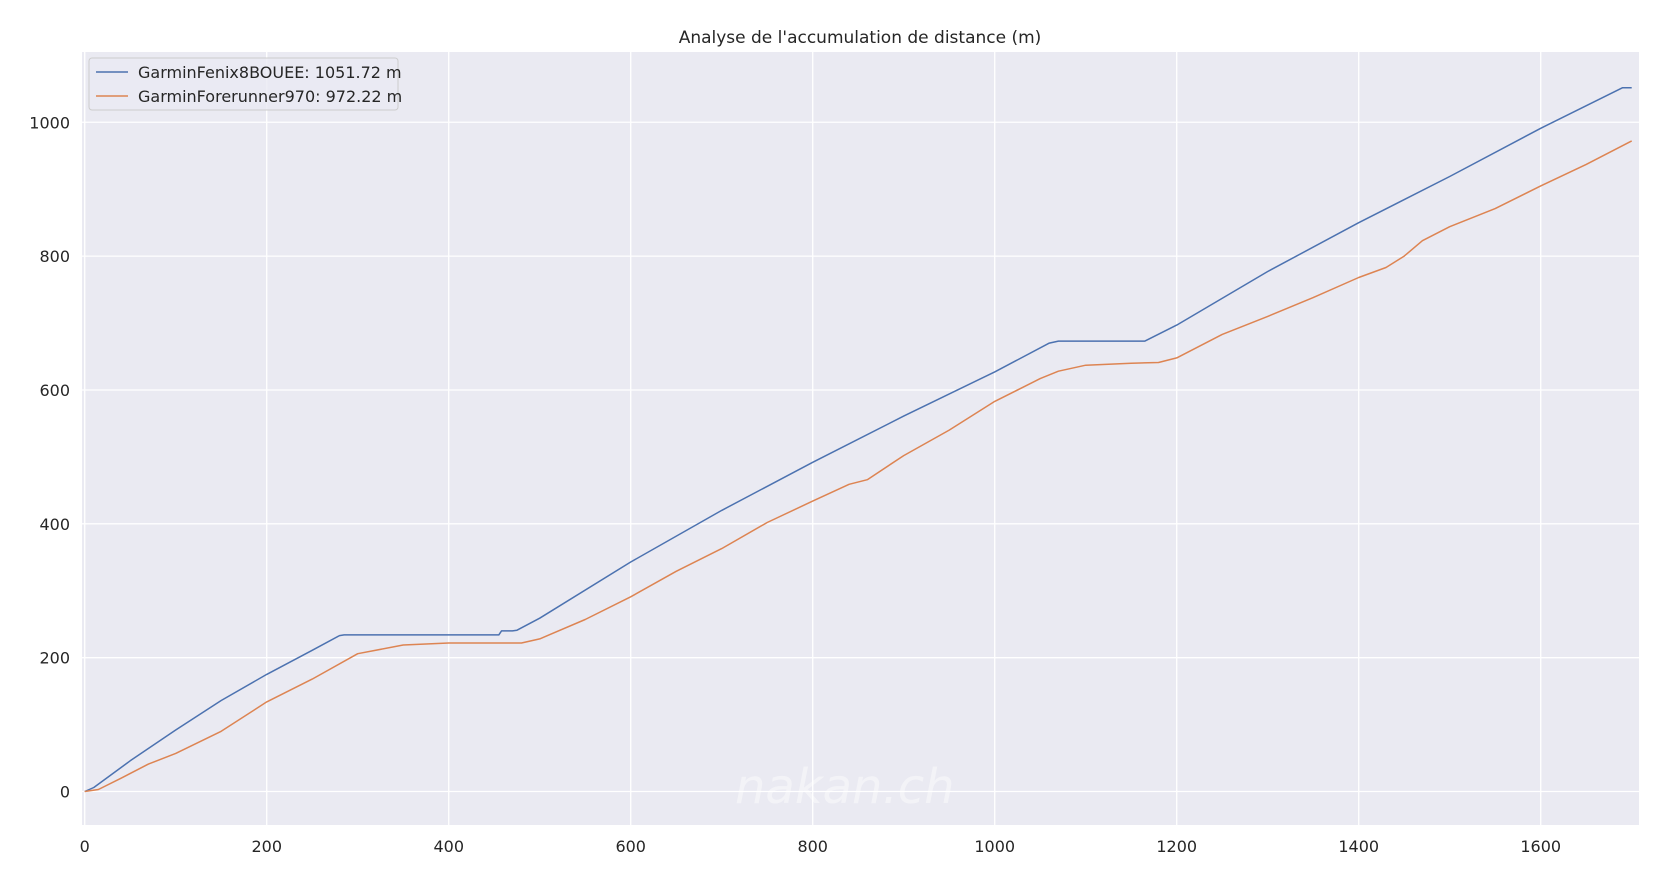 The image size is (1661, 880). What do you see at coordinates (65, 792) in the screenshot?
I see `y-tick-label: 0` at bounding box center [65, 792].